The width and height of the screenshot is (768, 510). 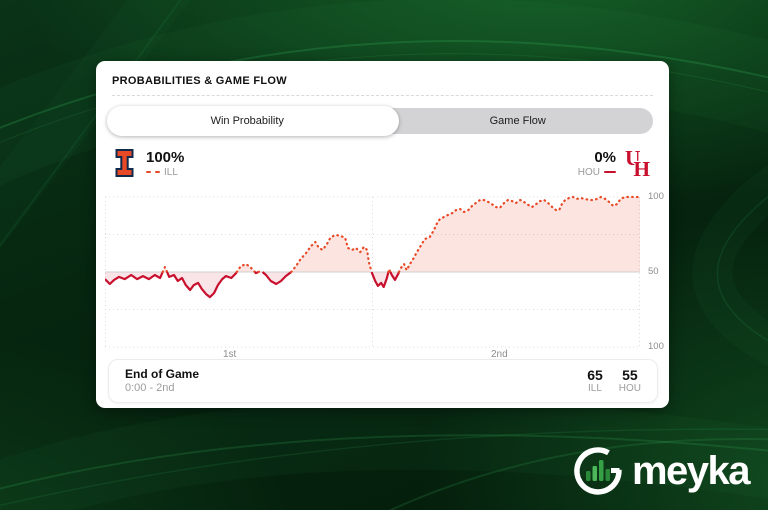 I want to click on home-score-team: ILL, so click(x=595, y=388).